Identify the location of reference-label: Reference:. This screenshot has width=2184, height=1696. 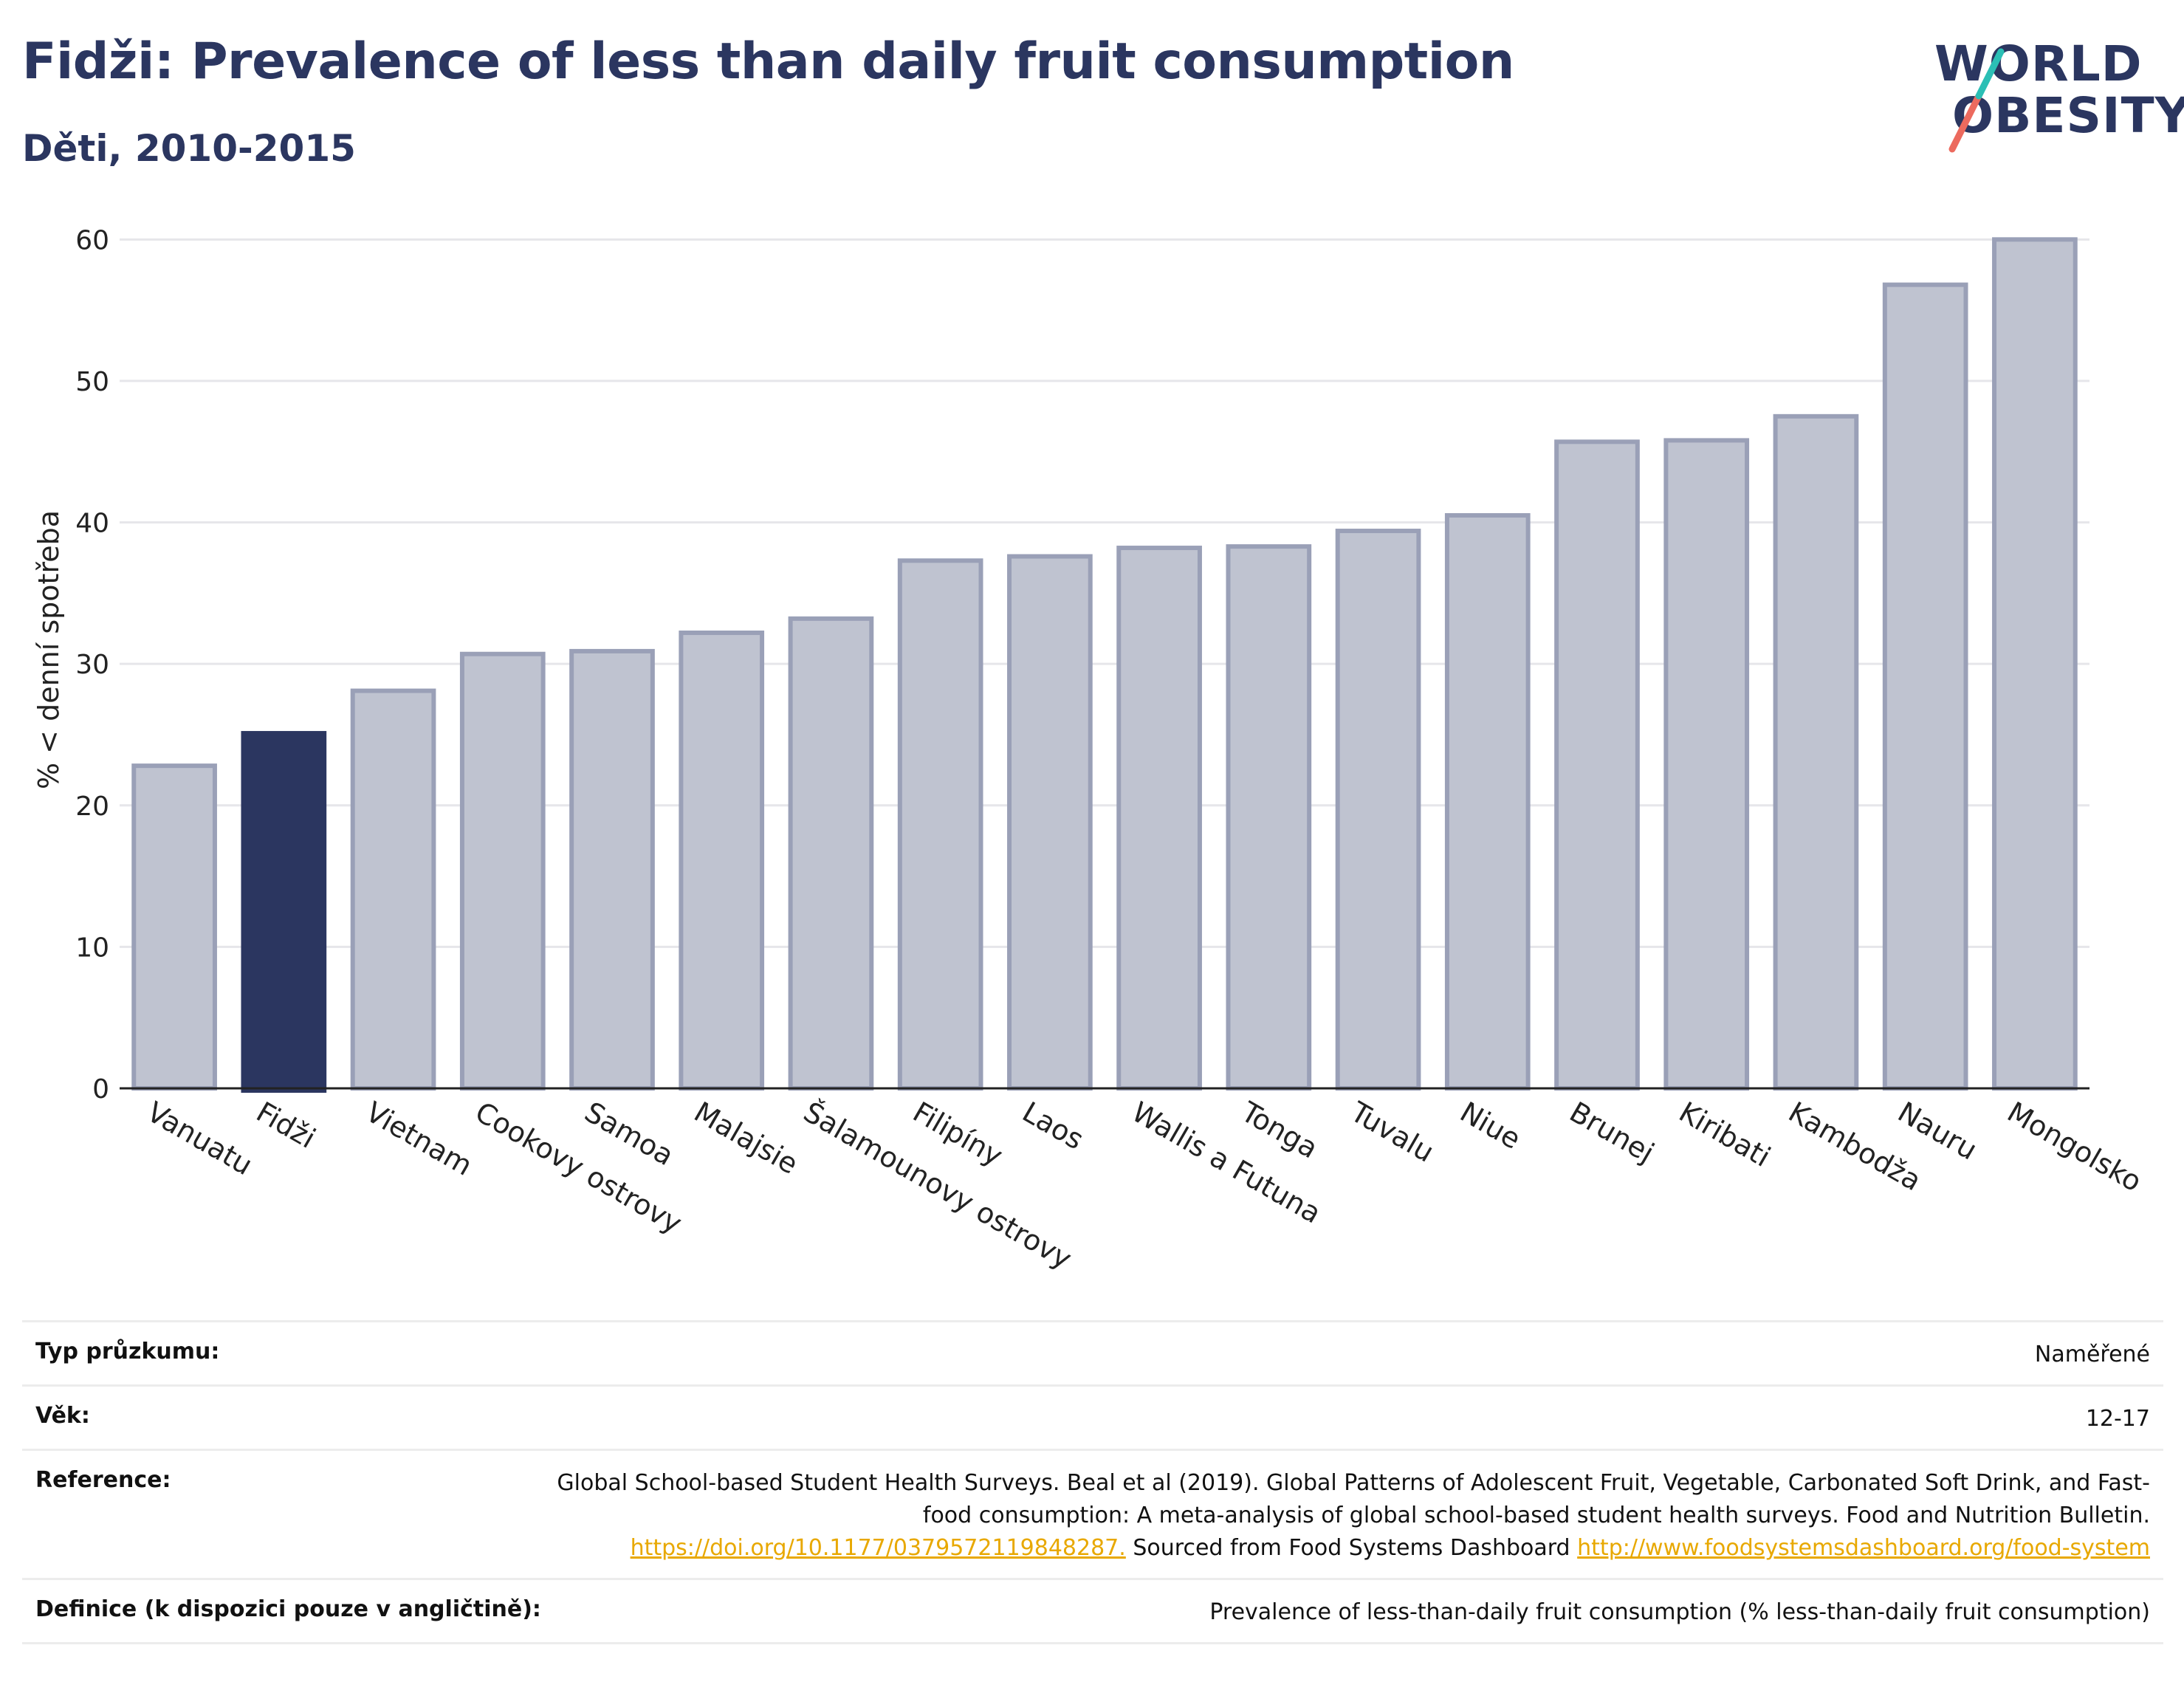
(103, 1480).